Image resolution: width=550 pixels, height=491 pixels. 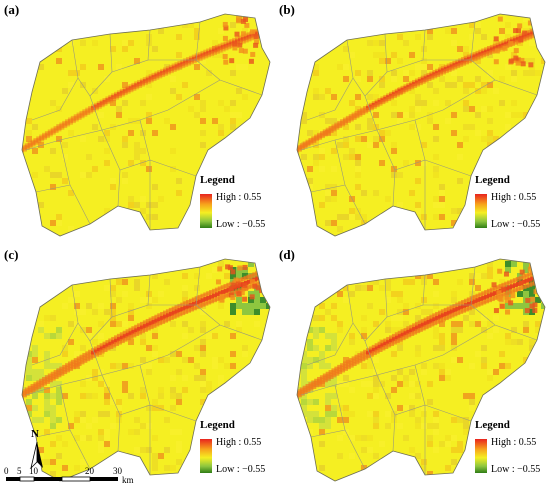 I want to click on scale-tick: 20, so click(x=89, y=471).